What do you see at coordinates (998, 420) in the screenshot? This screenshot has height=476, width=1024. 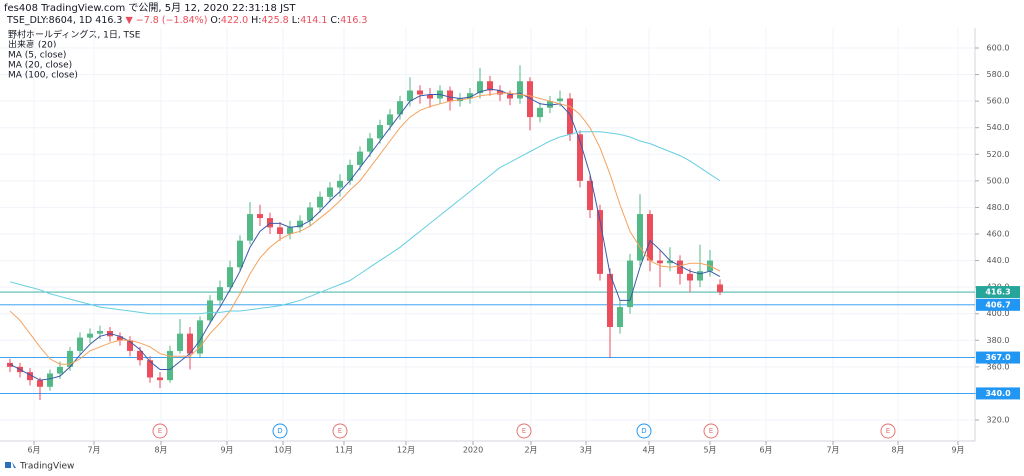 I see `y-tick-label: 320.0` at bounding box center [998, 420].